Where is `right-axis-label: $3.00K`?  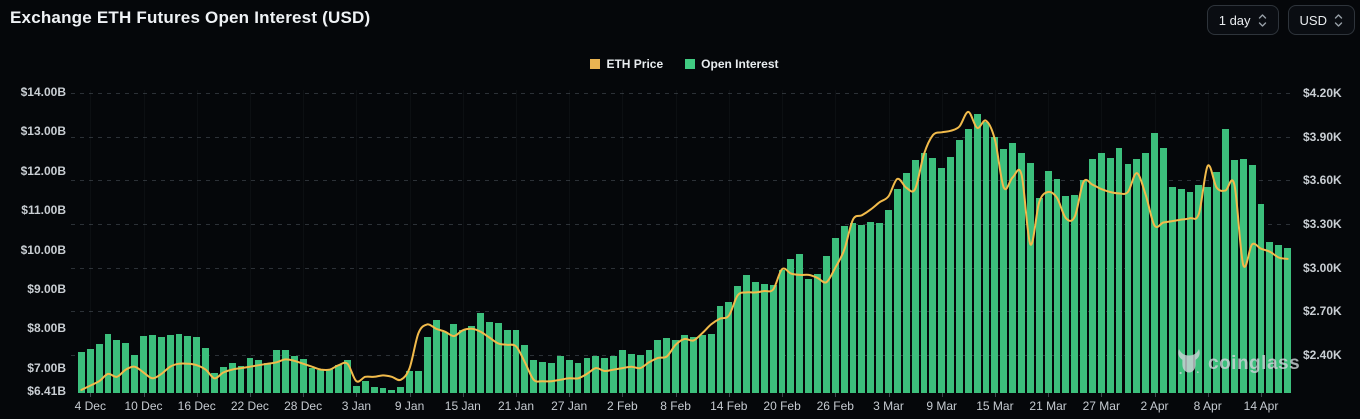 right-axis-label: $3.00K is located at coordinates (1322, 267).